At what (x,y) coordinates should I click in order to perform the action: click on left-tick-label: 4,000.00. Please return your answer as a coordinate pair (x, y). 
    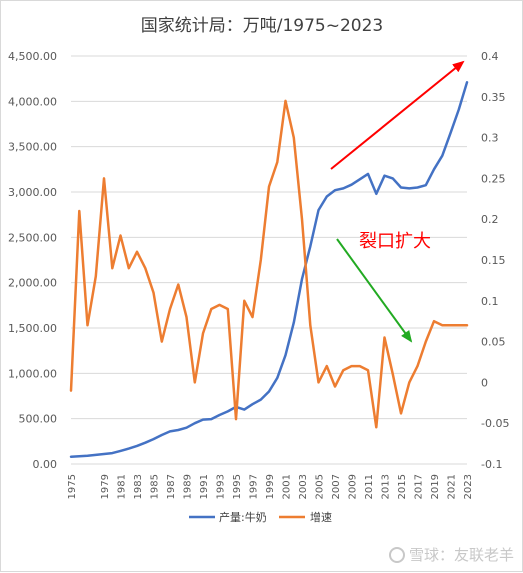
    Looking at the image, I should click on (32, 101).